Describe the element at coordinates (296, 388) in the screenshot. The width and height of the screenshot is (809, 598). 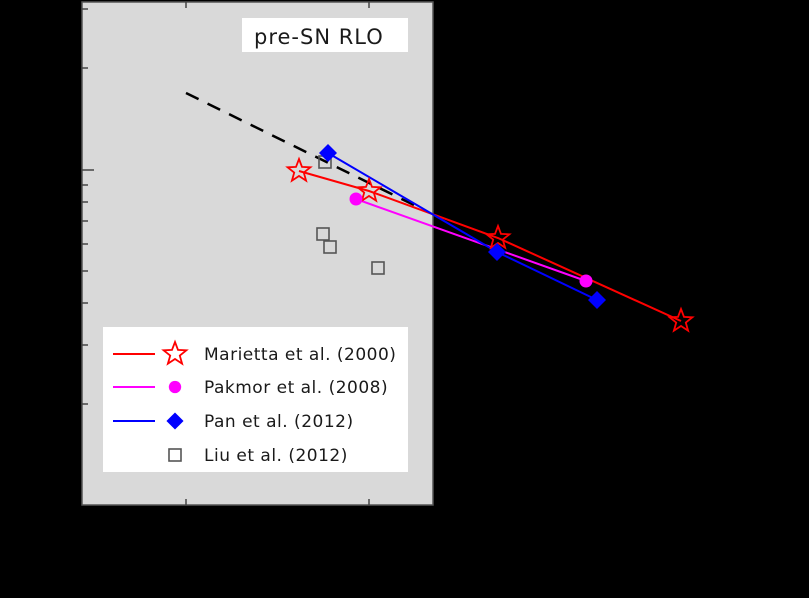
I see `legend-label: Pakmor et al. (2008)` at that location.